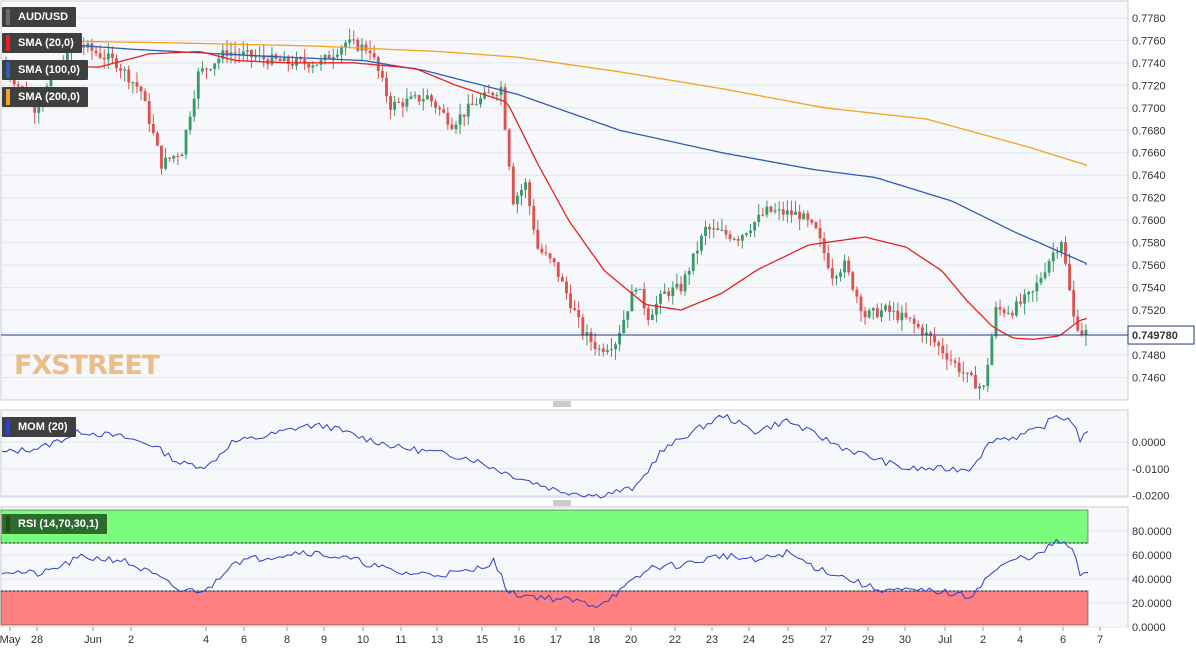 Image resolution: width=1196 pixels, height=652 pixels. What do you see at coordinates (983, 640) in the screenshot?
I see `x-tick-24: 2` at bounding box center [983, 640].